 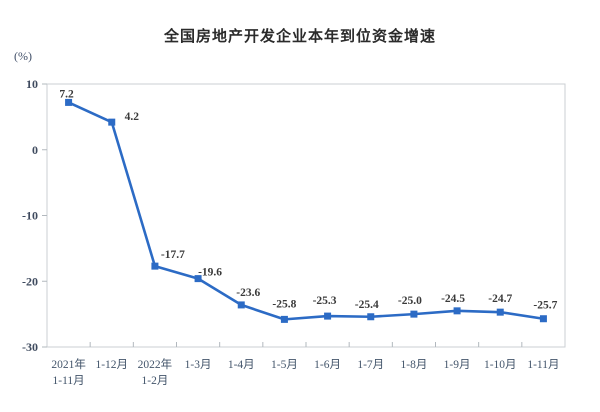 I want to click on data-point-label: -17.7, so click(x=173, y=255).